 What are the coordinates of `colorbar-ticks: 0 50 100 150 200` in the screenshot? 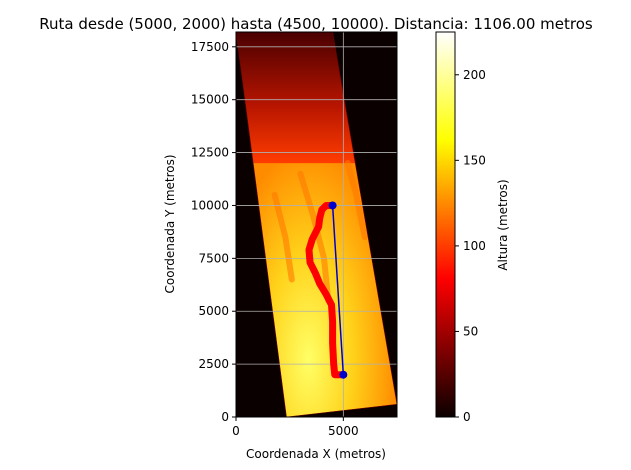 It's located at (470, 246).